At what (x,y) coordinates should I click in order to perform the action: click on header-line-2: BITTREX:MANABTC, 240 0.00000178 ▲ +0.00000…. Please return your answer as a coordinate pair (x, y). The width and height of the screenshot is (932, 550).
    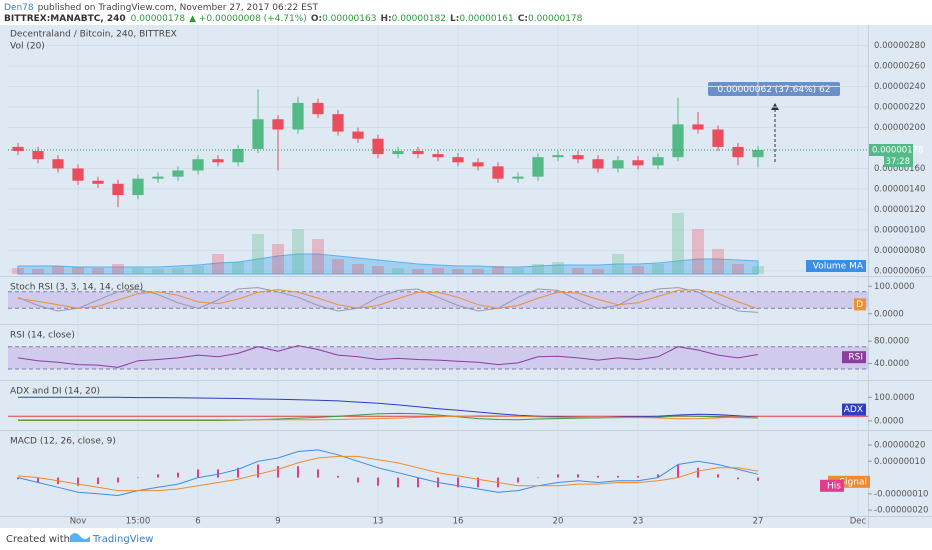
    Looking at the image, I should click on (293, 19).